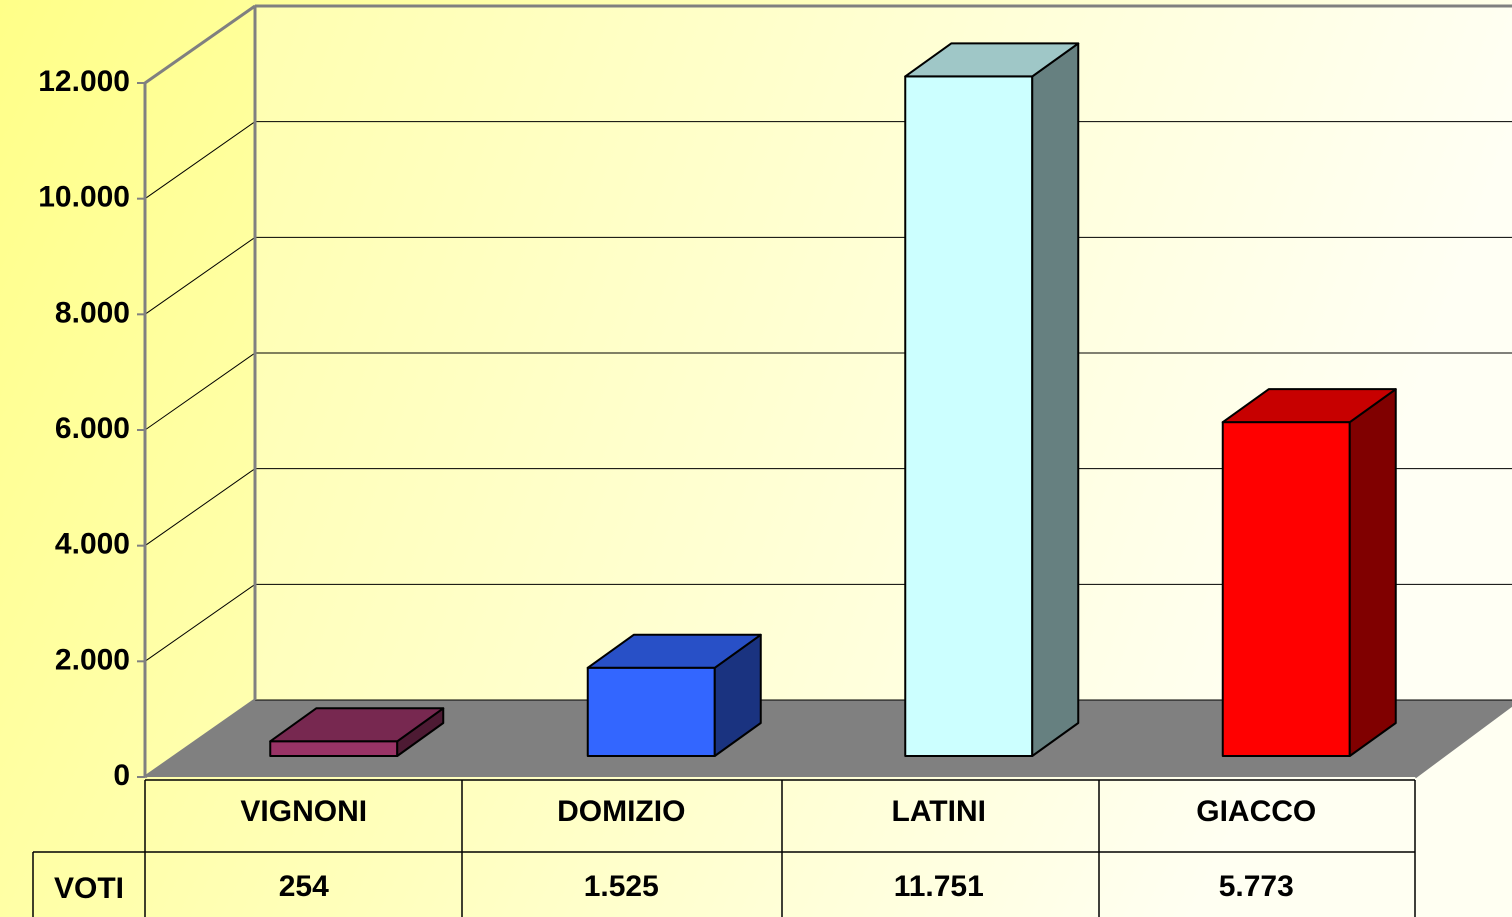 The height and width of the screenshot is (917, 1512). Describe the element at coordinates (92, 544) in the screenshot. I see `y-tick-label: 4.000` at that location.